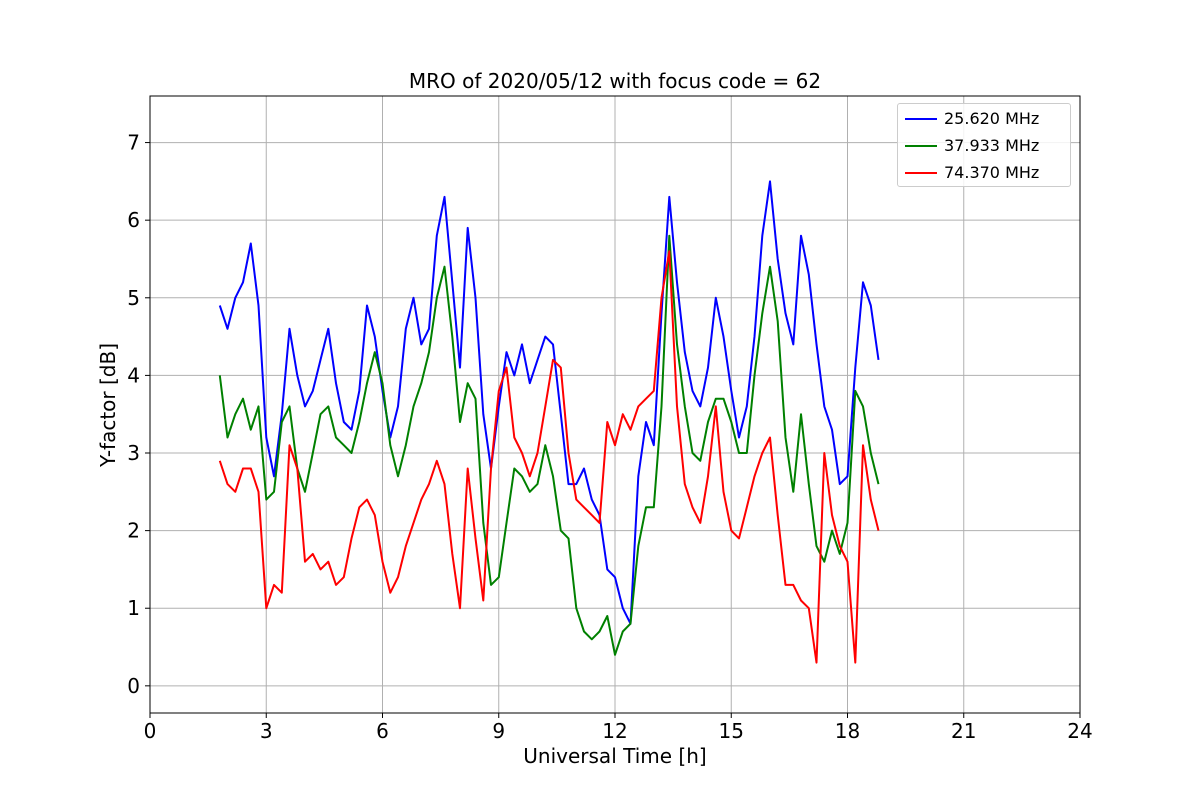 This screenshot has height=800, width=1200. Describe the element at coordinates (921, 173) in the screenshot. I see `legend-swatch-red` at that location.